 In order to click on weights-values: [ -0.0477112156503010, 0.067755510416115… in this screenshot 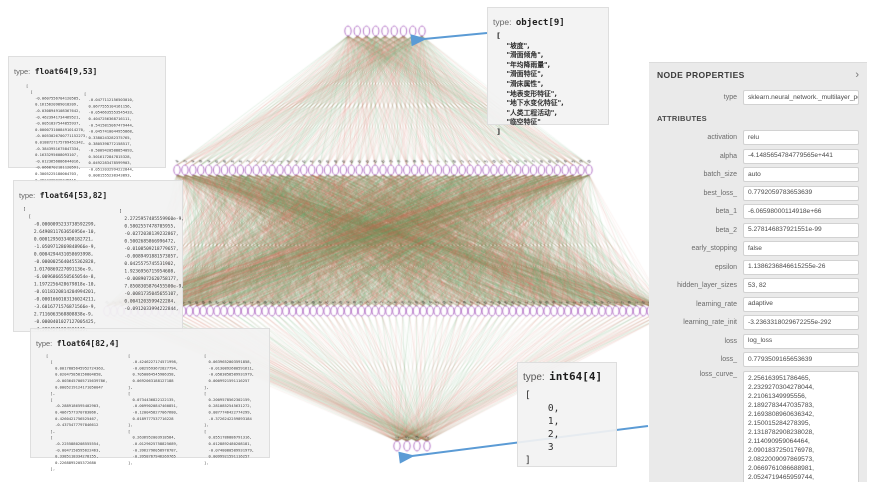, I will do `click(109, 134)`.